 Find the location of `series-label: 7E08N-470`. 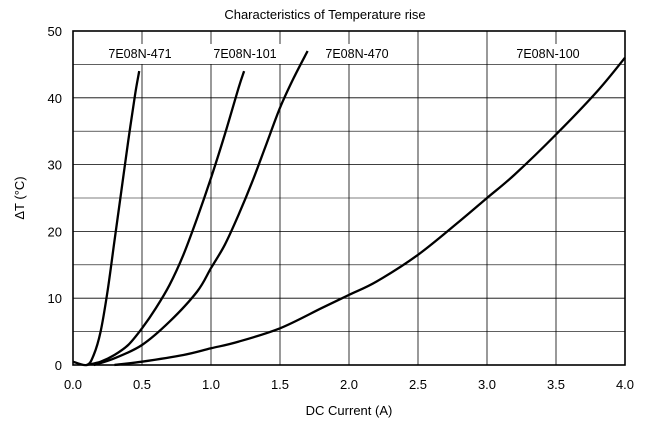

series-label: 7E08N-470 is located at coordinates (356, 54).